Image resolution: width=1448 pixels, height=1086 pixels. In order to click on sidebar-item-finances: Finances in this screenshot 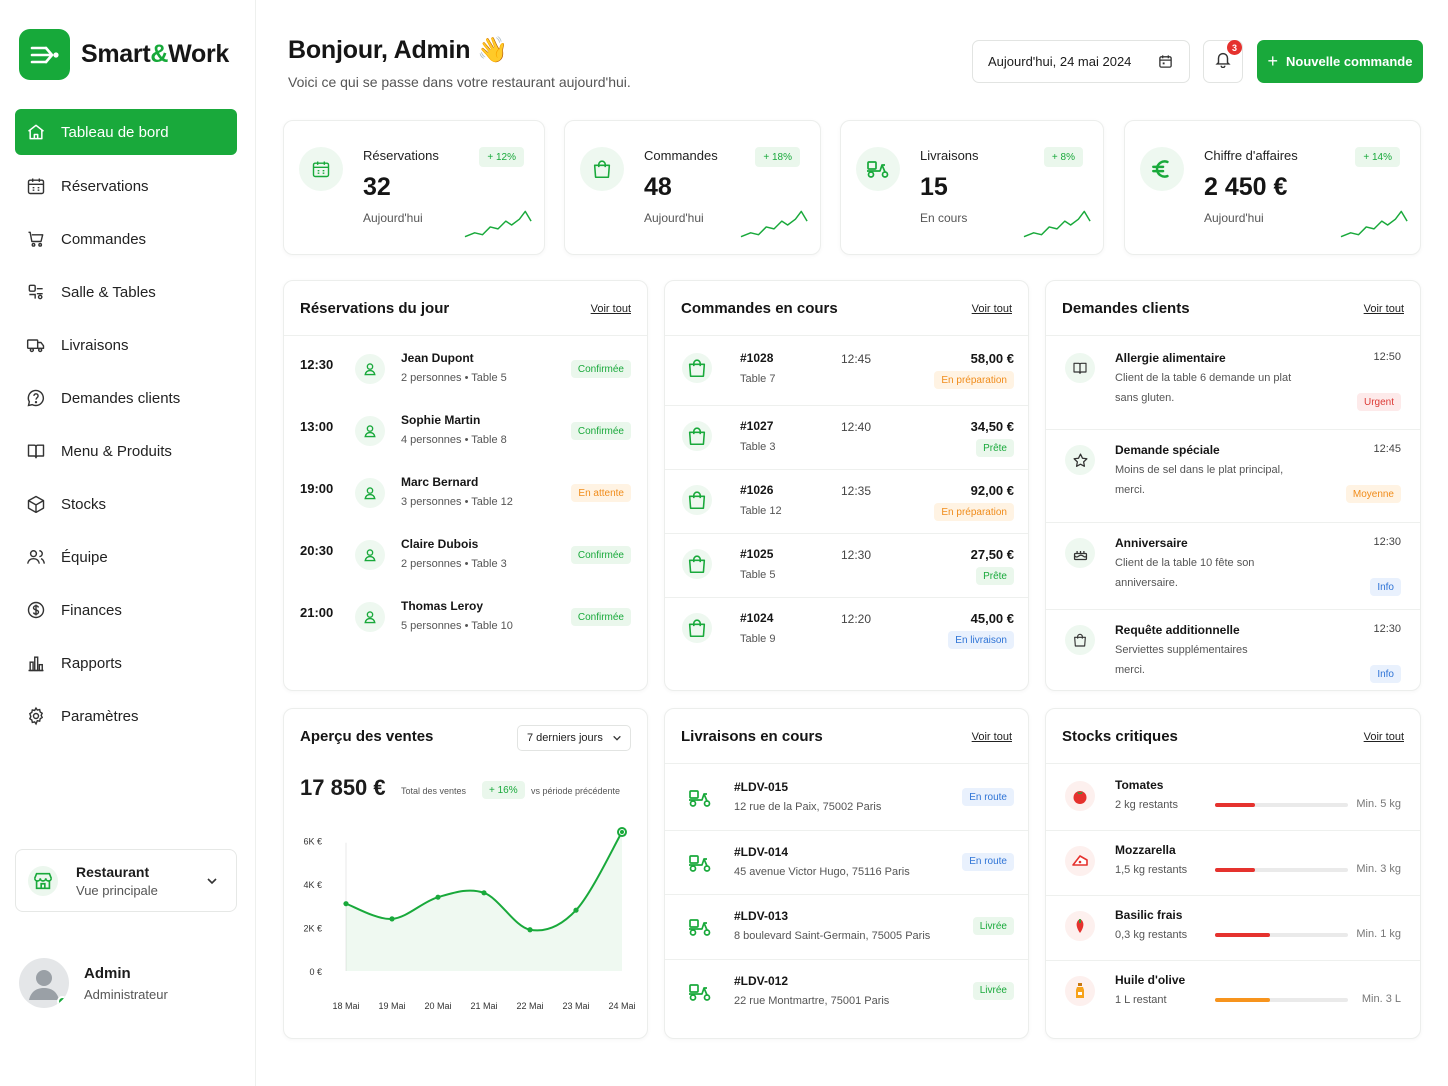, I will do `click(126, 610)`.